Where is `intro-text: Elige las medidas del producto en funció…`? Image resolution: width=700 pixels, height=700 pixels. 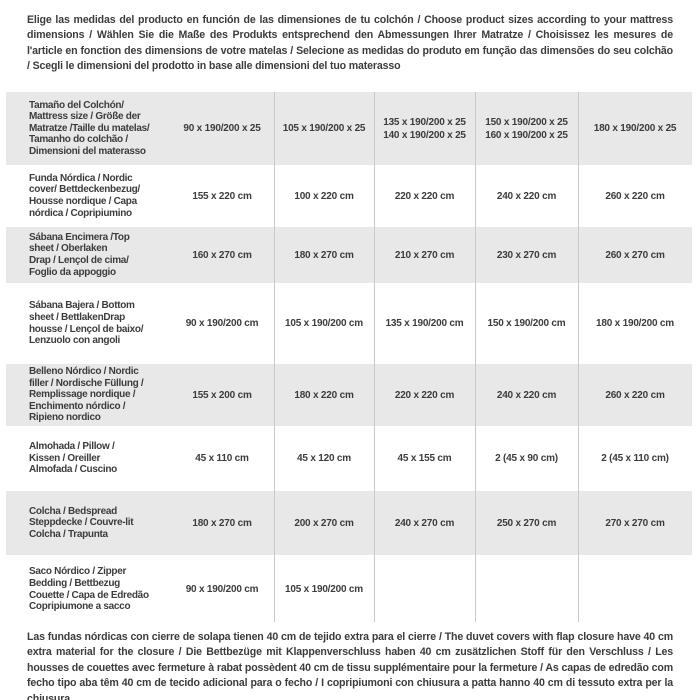 intro-text: Elige las medidas del producto en funció… is located at coordinates (350, 43).